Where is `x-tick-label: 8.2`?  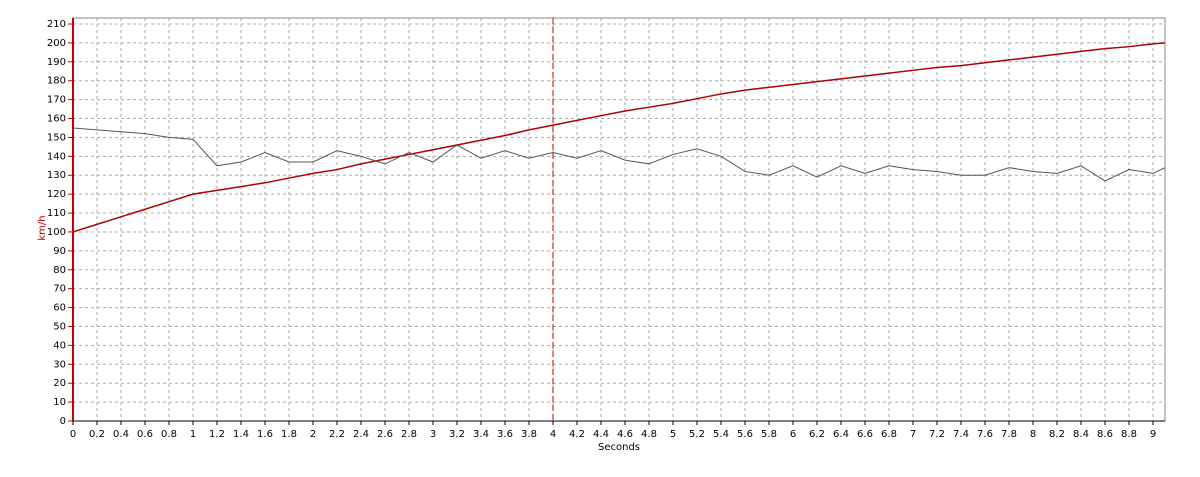 x-tick-label: 8.2 is located at coordinates (1057, 434).